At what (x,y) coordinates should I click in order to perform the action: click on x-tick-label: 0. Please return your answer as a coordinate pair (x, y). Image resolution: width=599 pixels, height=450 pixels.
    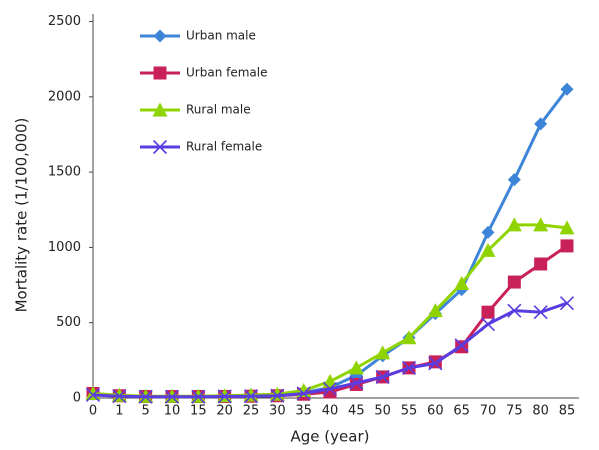
    Looking at the image, I should click on (93, 411).